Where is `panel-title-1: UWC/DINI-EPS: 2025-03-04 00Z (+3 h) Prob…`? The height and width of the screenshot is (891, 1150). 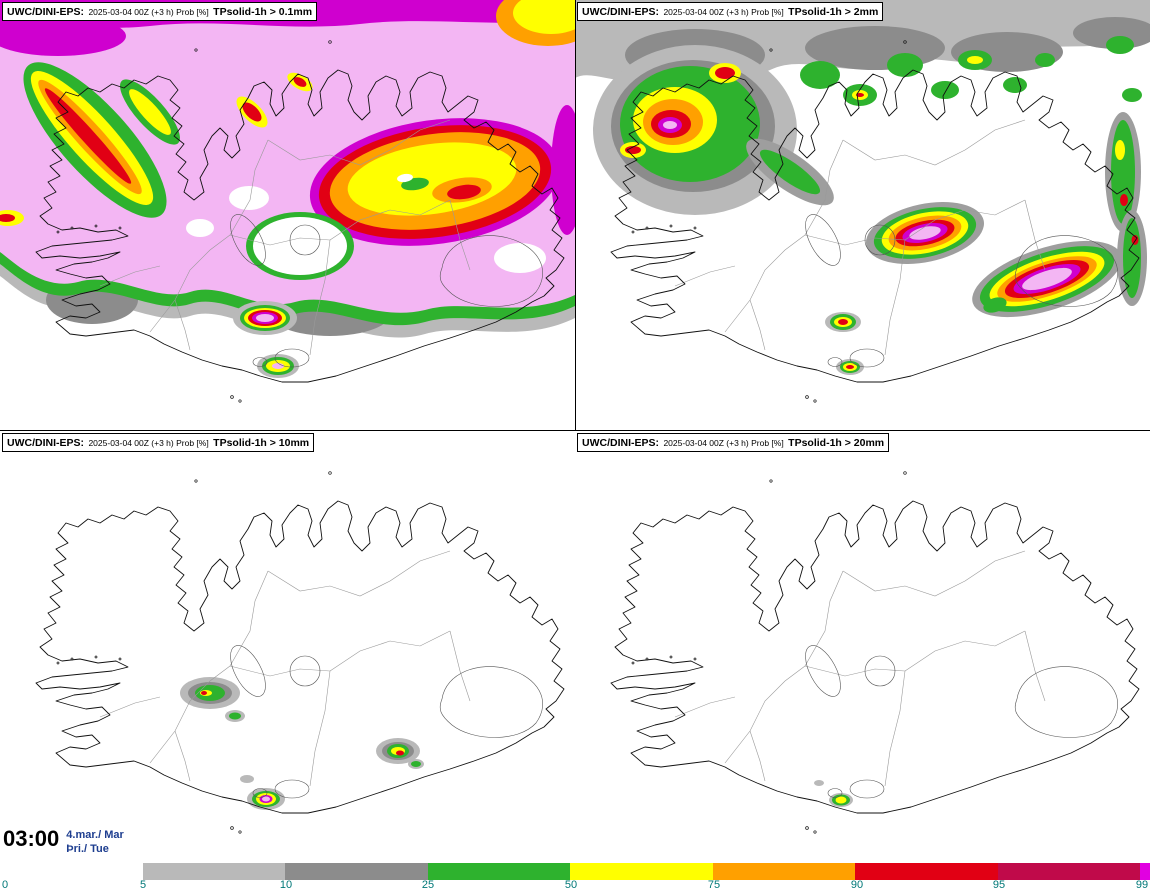
panel-title-1: UWC/DINI-EPS: 2025-03-04 00Z (+3 h) Prob… is located at coordinates (160, 11).